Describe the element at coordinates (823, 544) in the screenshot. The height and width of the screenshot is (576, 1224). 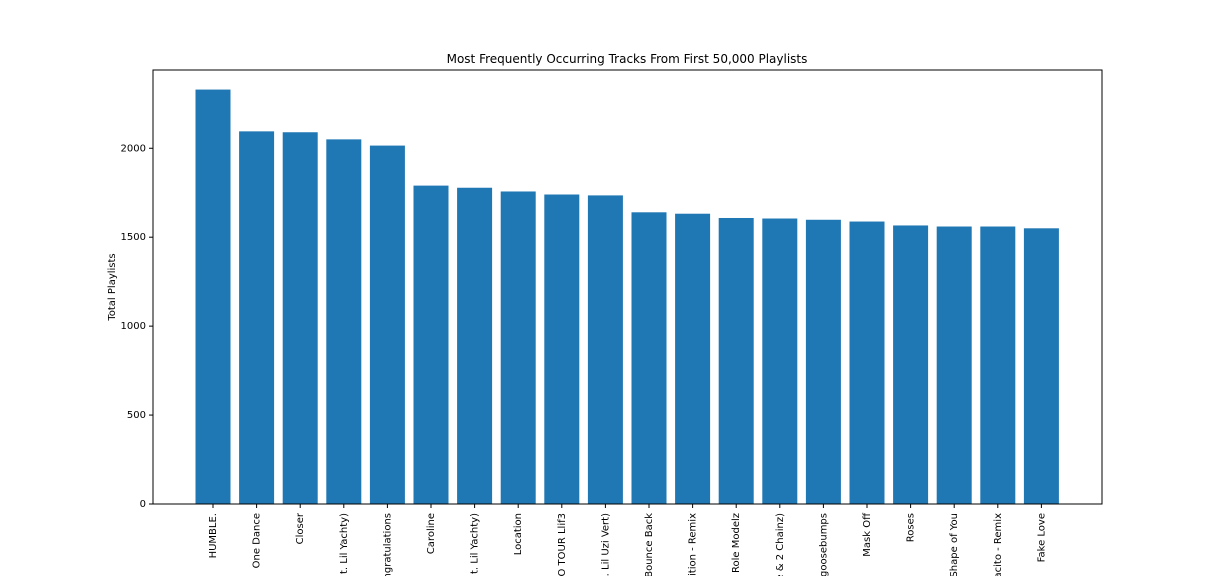
I see `x-tick-label: goosebumps` at that location.